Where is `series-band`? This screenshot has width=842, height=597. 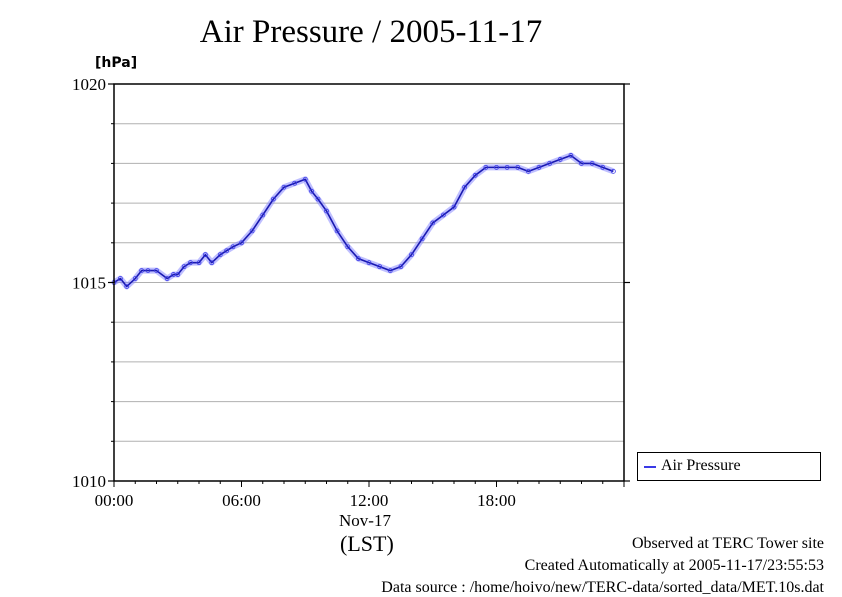
series-band is located at coordinates (363, 221).